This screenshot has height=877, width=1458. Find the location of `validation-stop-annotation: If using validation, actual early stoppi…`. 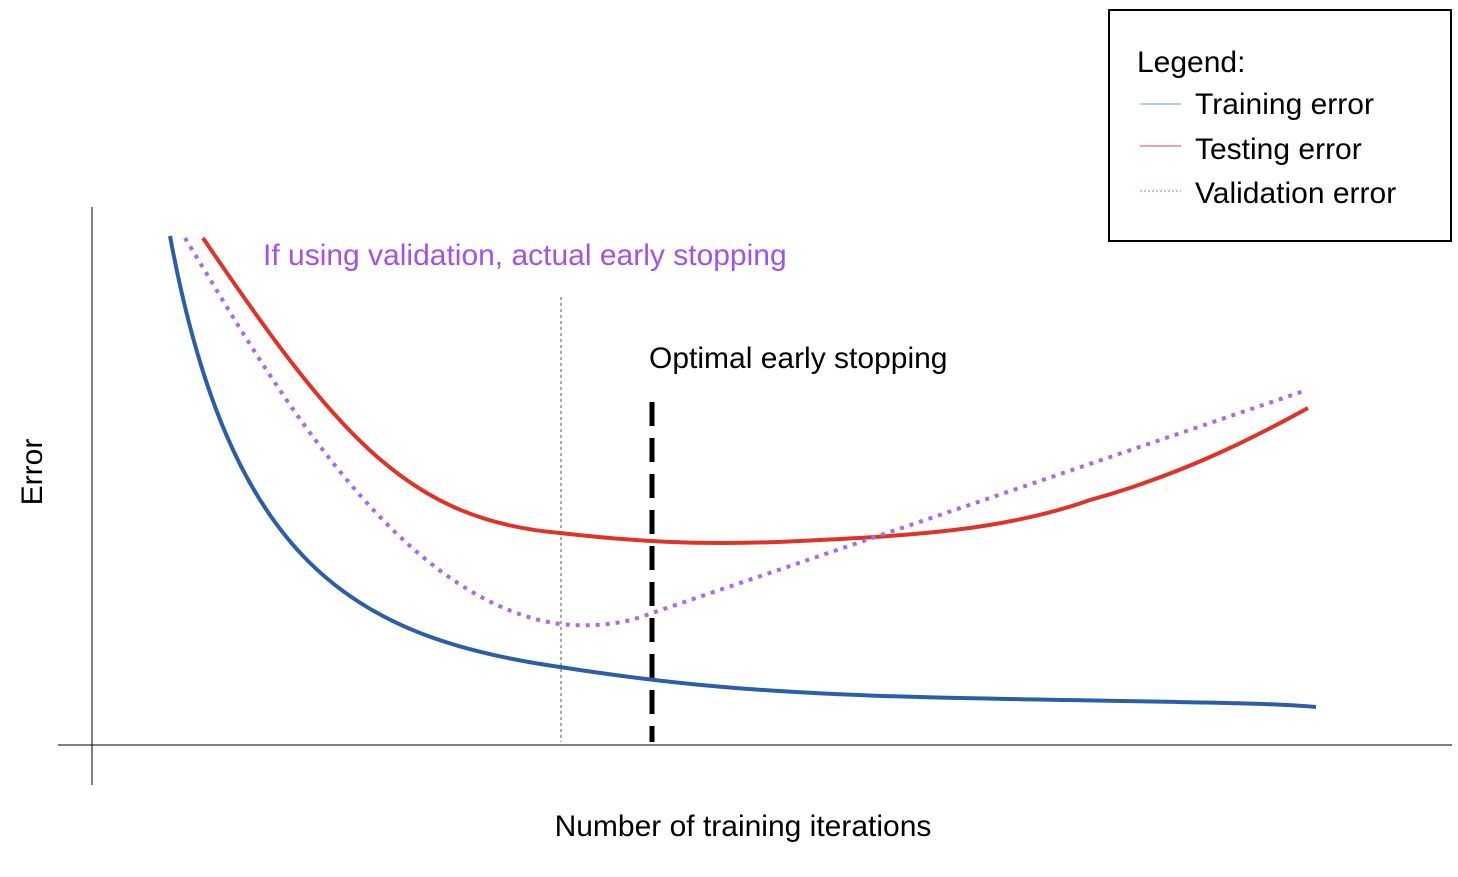

validation-stop-annotation: If using validation, actual early stoppi… is located at coordinates (525, 255).